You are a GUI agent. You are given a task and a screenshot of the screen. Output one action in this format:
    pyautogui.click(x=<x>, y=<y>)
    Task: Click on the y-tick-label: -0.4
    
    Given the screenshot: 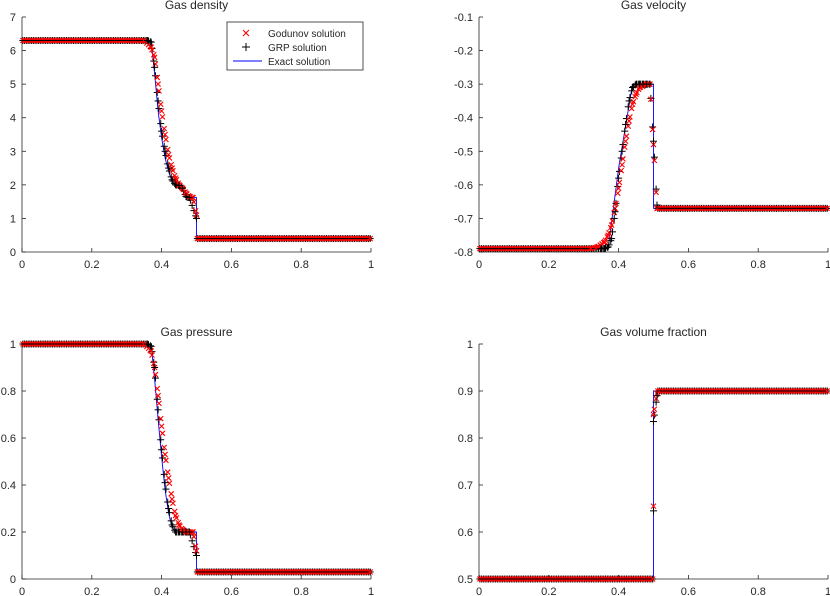 What is the action you would take?
    pyautogui.click(x=463, y=119)
    